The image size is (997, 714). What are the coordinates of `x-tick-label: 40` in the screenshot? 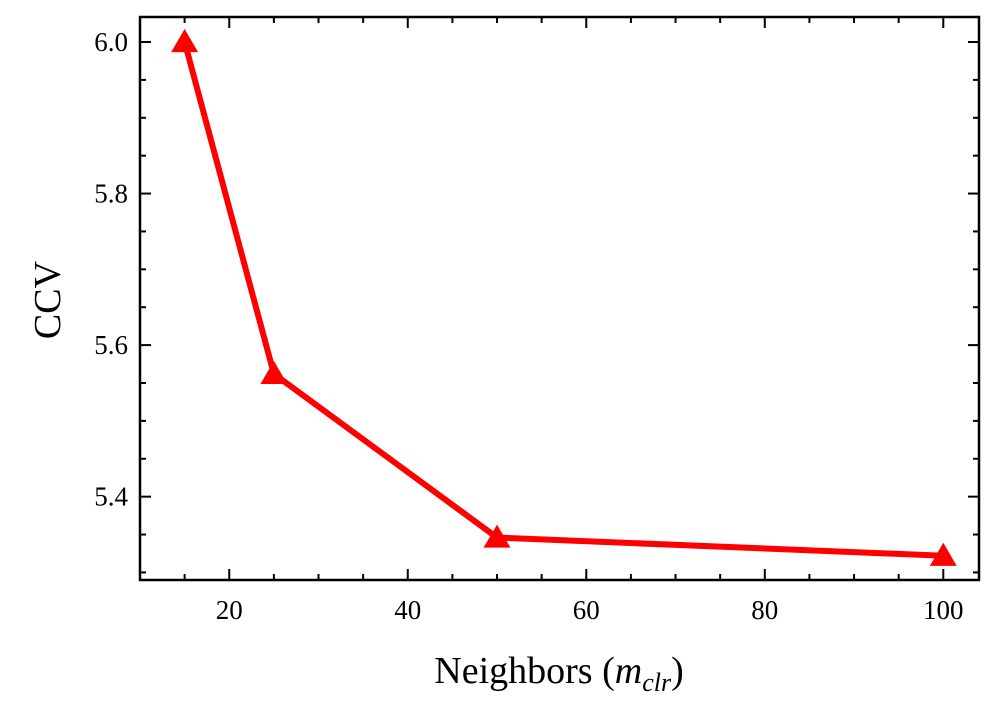 It's located at (407, 610).